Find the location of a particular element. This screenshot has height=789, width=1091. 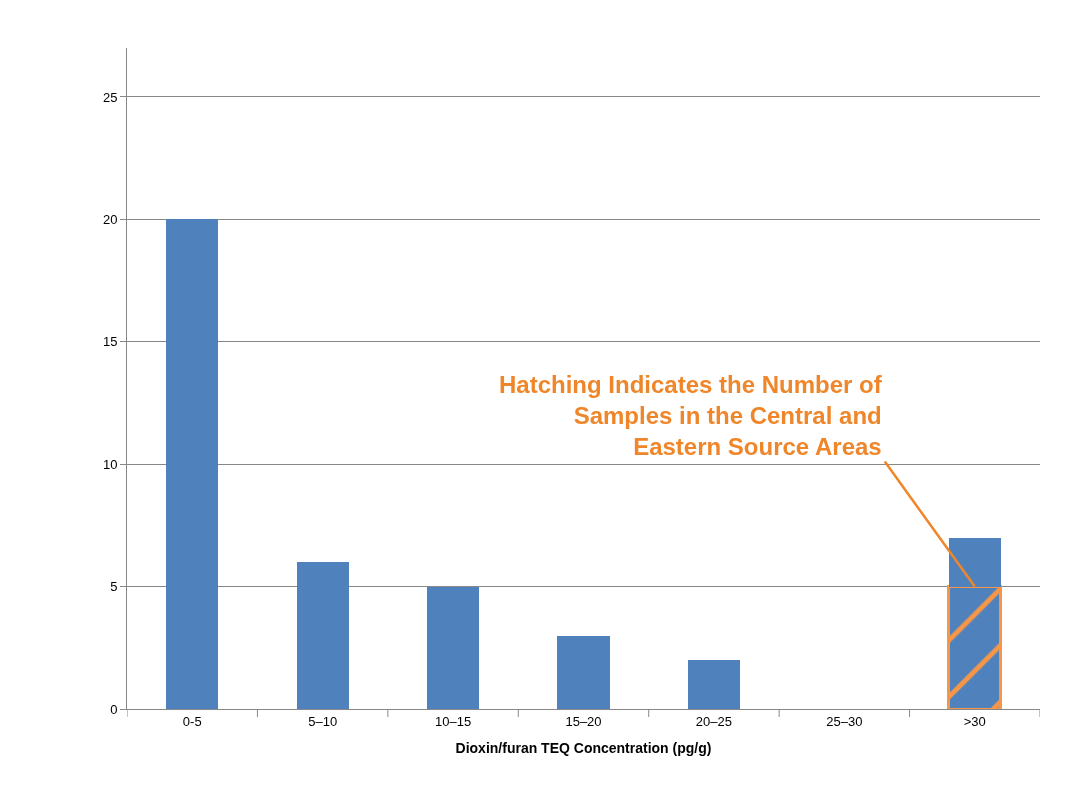

y-tick-label: 10 is located at coordinates (110, 464).